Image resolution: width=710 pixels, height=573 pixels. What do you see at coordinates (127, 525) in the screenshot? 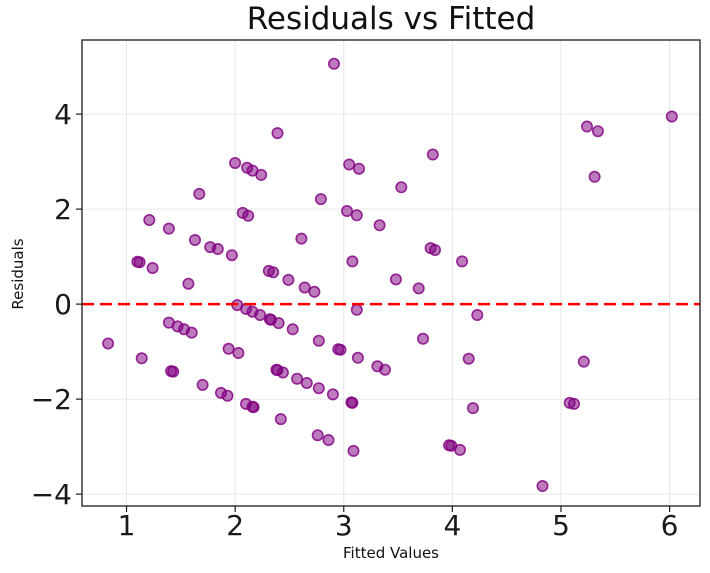
I see `x-tick-label: 1` at bounding box center [127, 525].